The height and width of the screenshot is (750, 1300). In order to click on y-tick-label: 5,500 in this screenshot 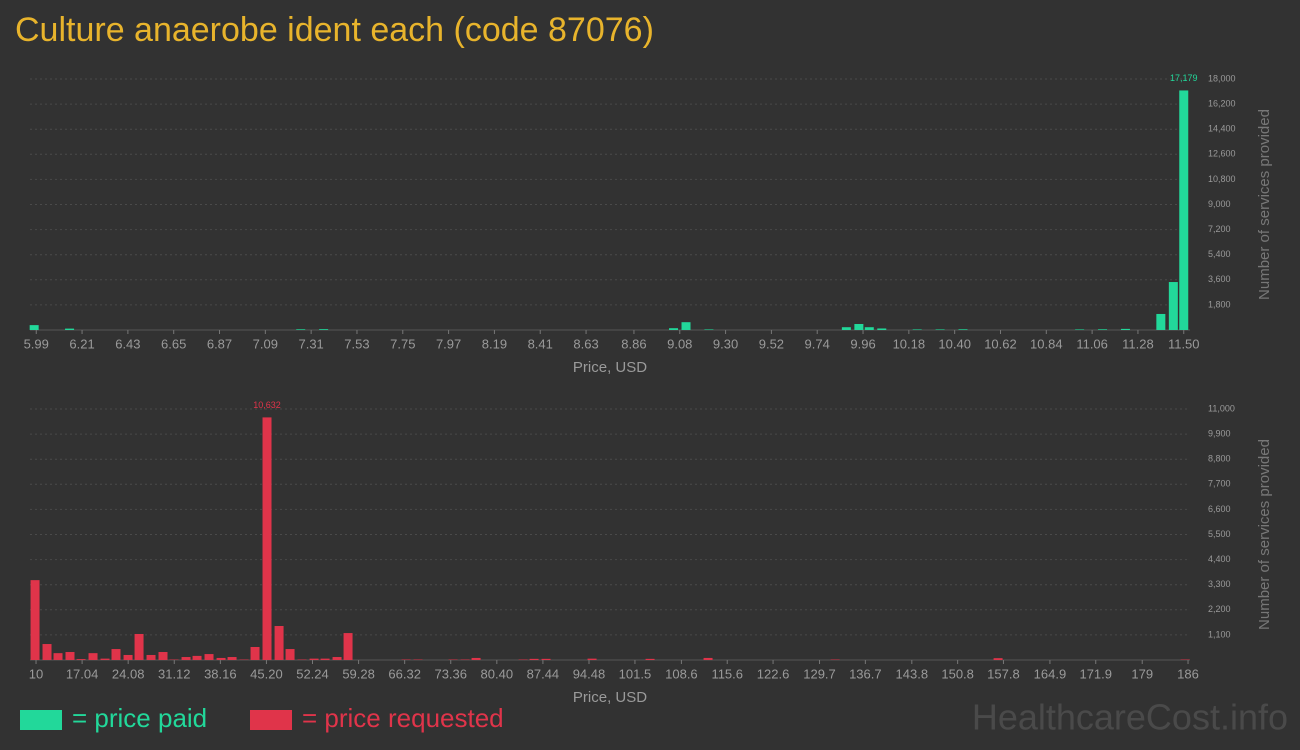, I will do `click(1219, 534)`.